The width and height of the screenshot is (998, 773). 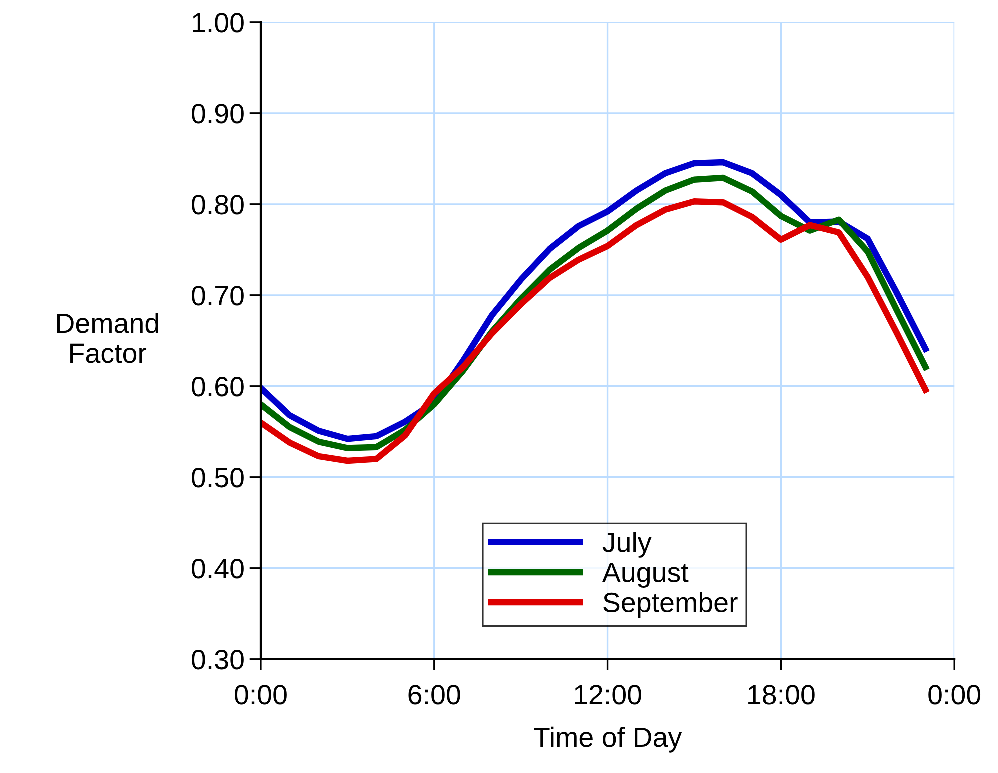 I want to click on y-tick-label: 0.30, so click(x=218, y=660).